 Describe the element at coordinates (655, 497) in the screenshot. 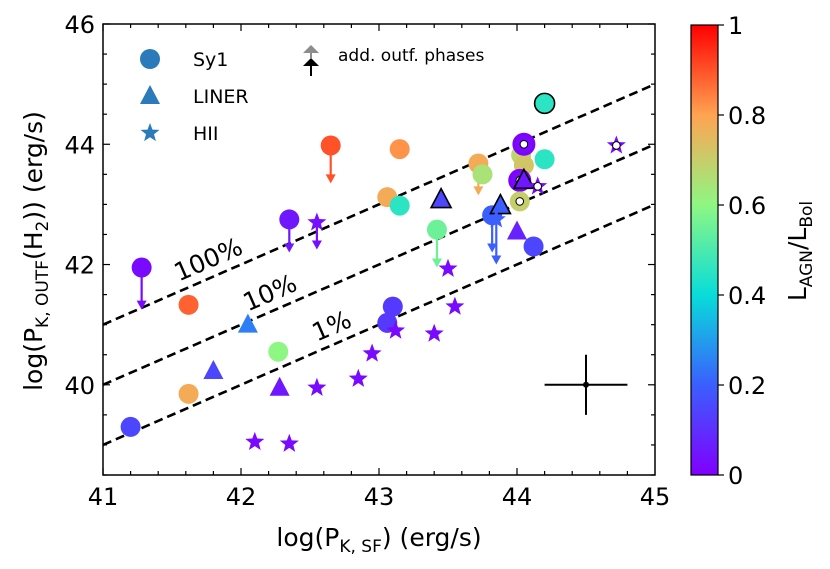

I see `x-tick-label: 45` at that location.